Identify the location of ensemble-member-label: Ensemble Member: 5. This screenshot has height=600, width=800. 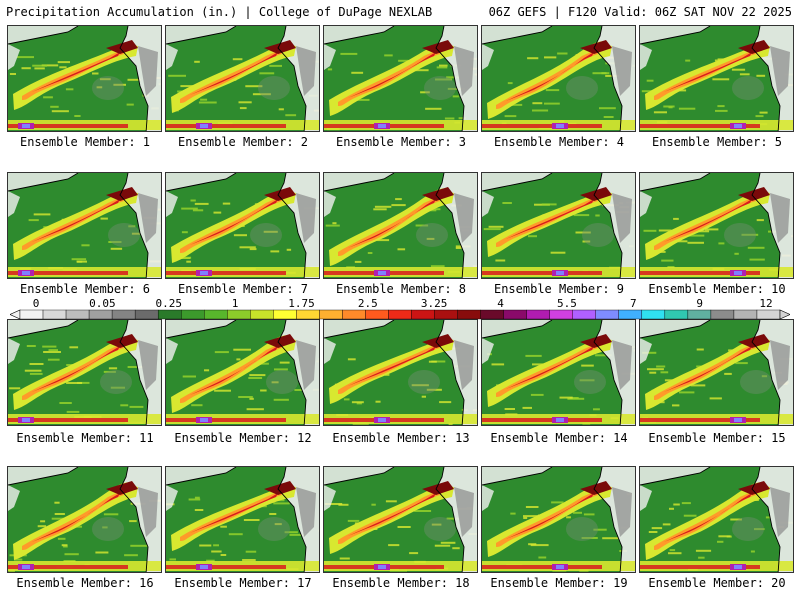
(717, 142).